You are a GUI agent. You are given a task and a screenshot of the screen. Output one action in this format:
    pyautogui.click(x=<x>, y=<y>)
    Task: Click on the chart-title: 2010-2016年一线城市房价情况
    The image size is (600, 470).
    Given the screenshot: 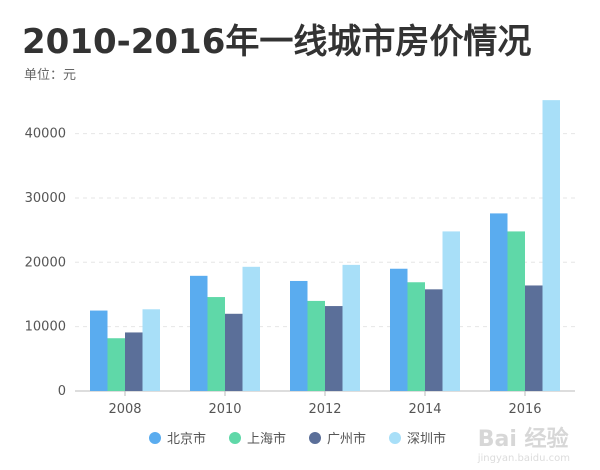 What is the action you would take?
    pyautogui.click(x=277, y=42)
    